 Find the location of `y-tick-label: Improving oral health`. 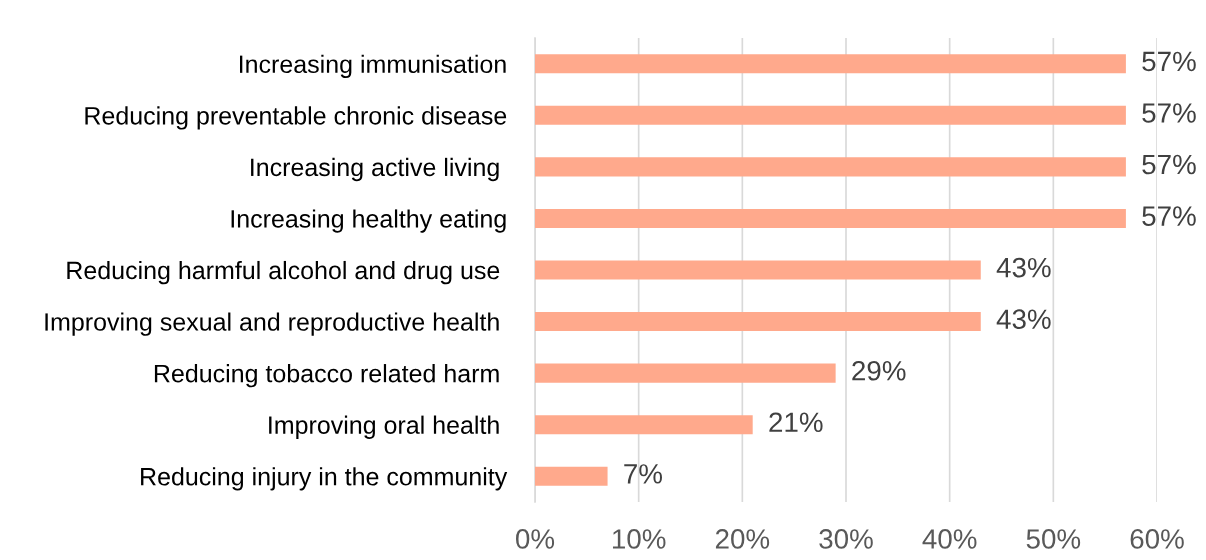

y-tick-label: Improving oral health is located at coordinates (384, 427).